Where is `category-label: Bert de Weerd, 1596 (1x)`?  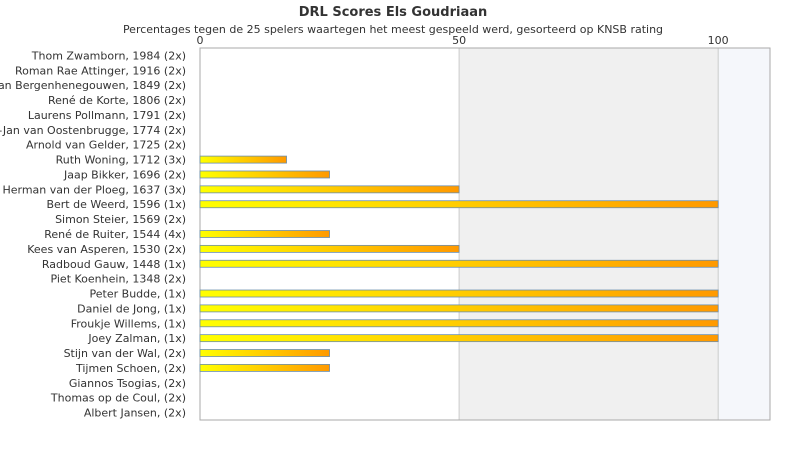 category-label: Bert de Weerd, 1596 (1x) is located at coordinates (116, 204).